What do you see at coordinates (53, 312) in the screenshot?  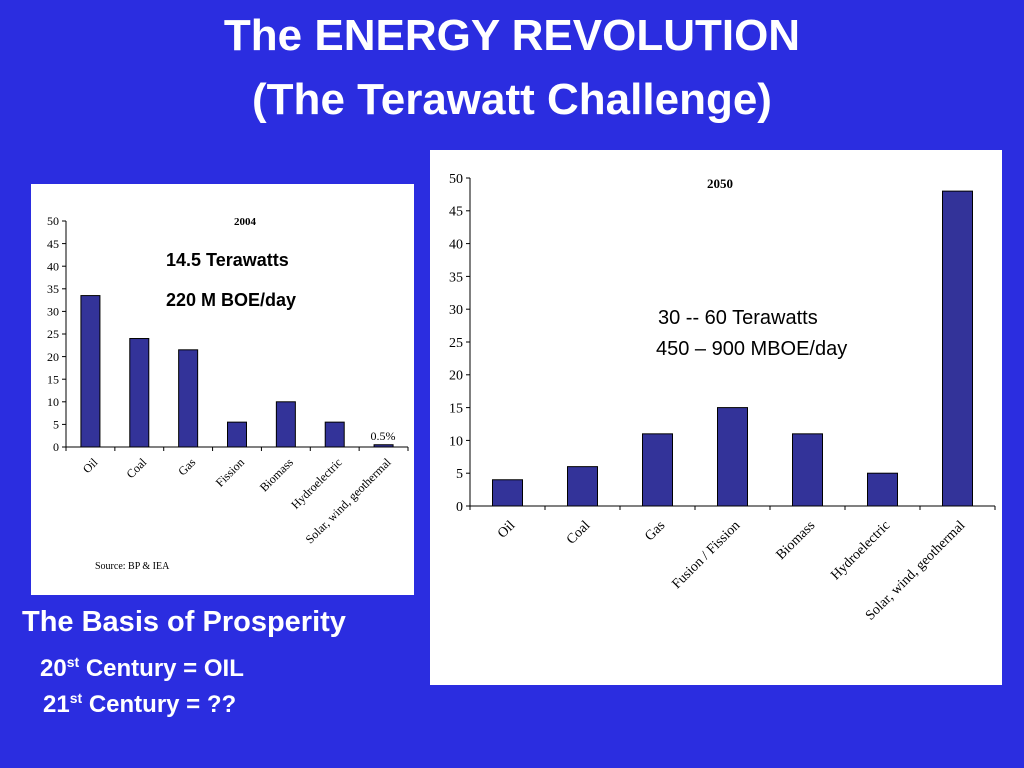 I see `chart-2004-y-tick-label: 30` at bounding box center [53, 312].